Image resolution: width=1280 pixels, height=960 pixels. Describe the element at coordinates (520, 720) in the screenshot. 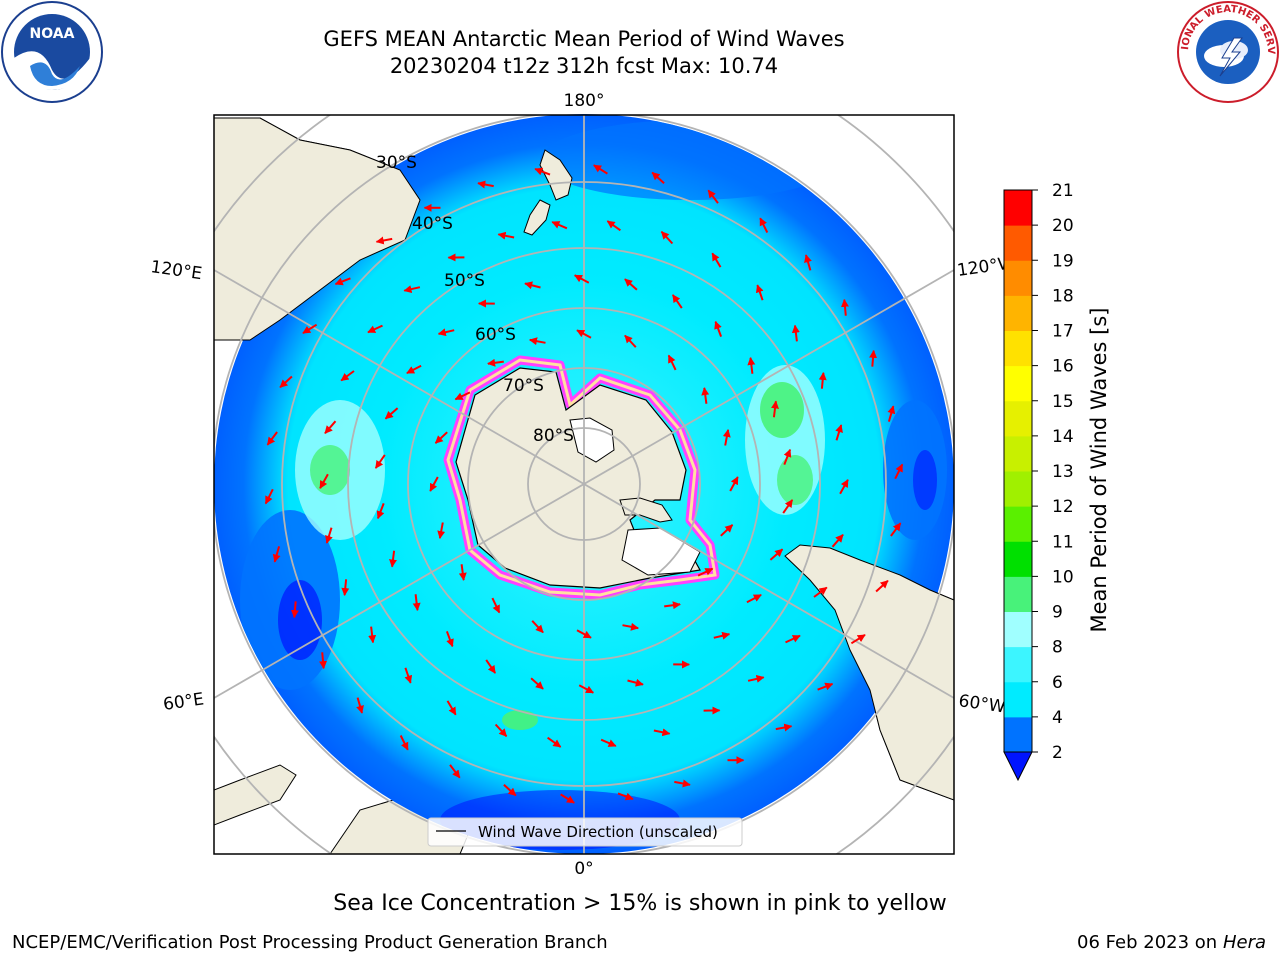

I see `period-patch-9-10-south` at that location.